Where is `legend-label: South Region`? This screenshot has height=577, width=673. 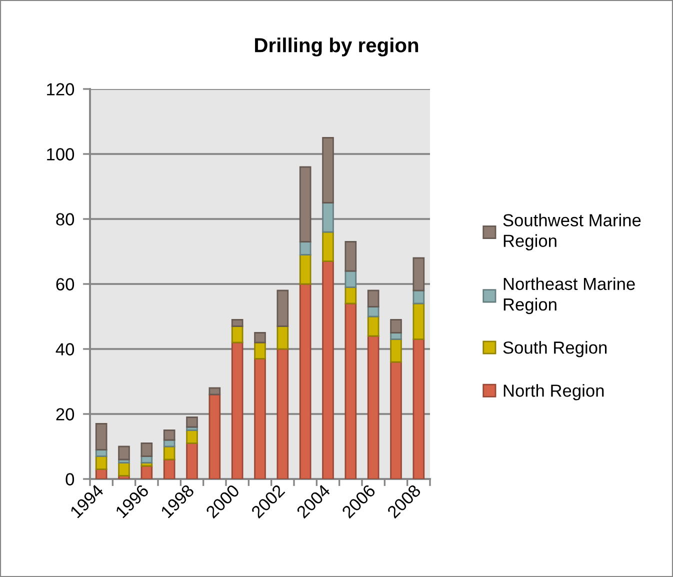 legend-label: South Region is located at coordinates (555, 349).